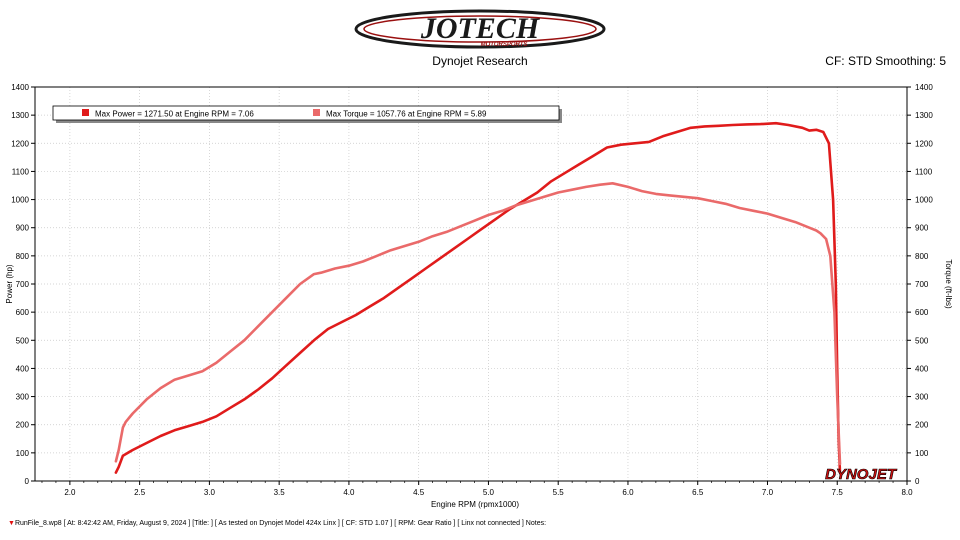 This screenshot has height=540, width=960. I want to click on x-tick-label: 7.5, so click(838, 492).